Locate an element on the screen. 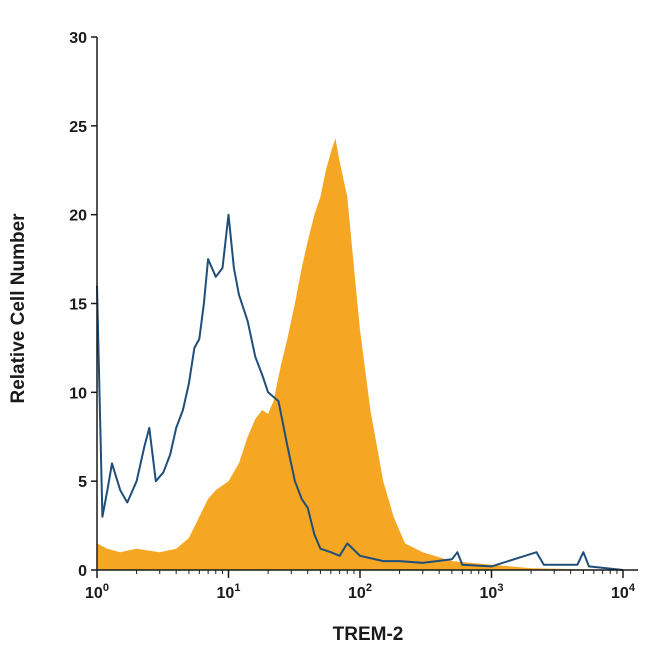  x-tick-label: 10³ is located at coordinates (492, 592).